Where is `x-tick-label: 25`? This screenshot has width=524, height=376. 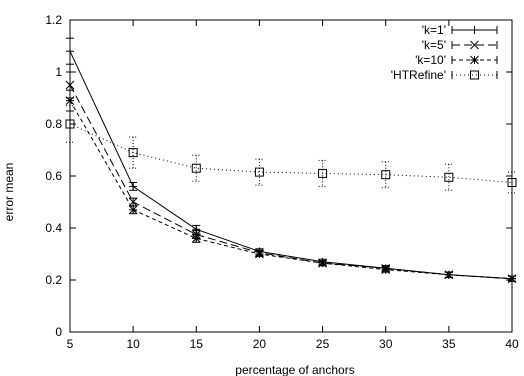
x-tick-label: 25 is located at coordinates (323, 344).